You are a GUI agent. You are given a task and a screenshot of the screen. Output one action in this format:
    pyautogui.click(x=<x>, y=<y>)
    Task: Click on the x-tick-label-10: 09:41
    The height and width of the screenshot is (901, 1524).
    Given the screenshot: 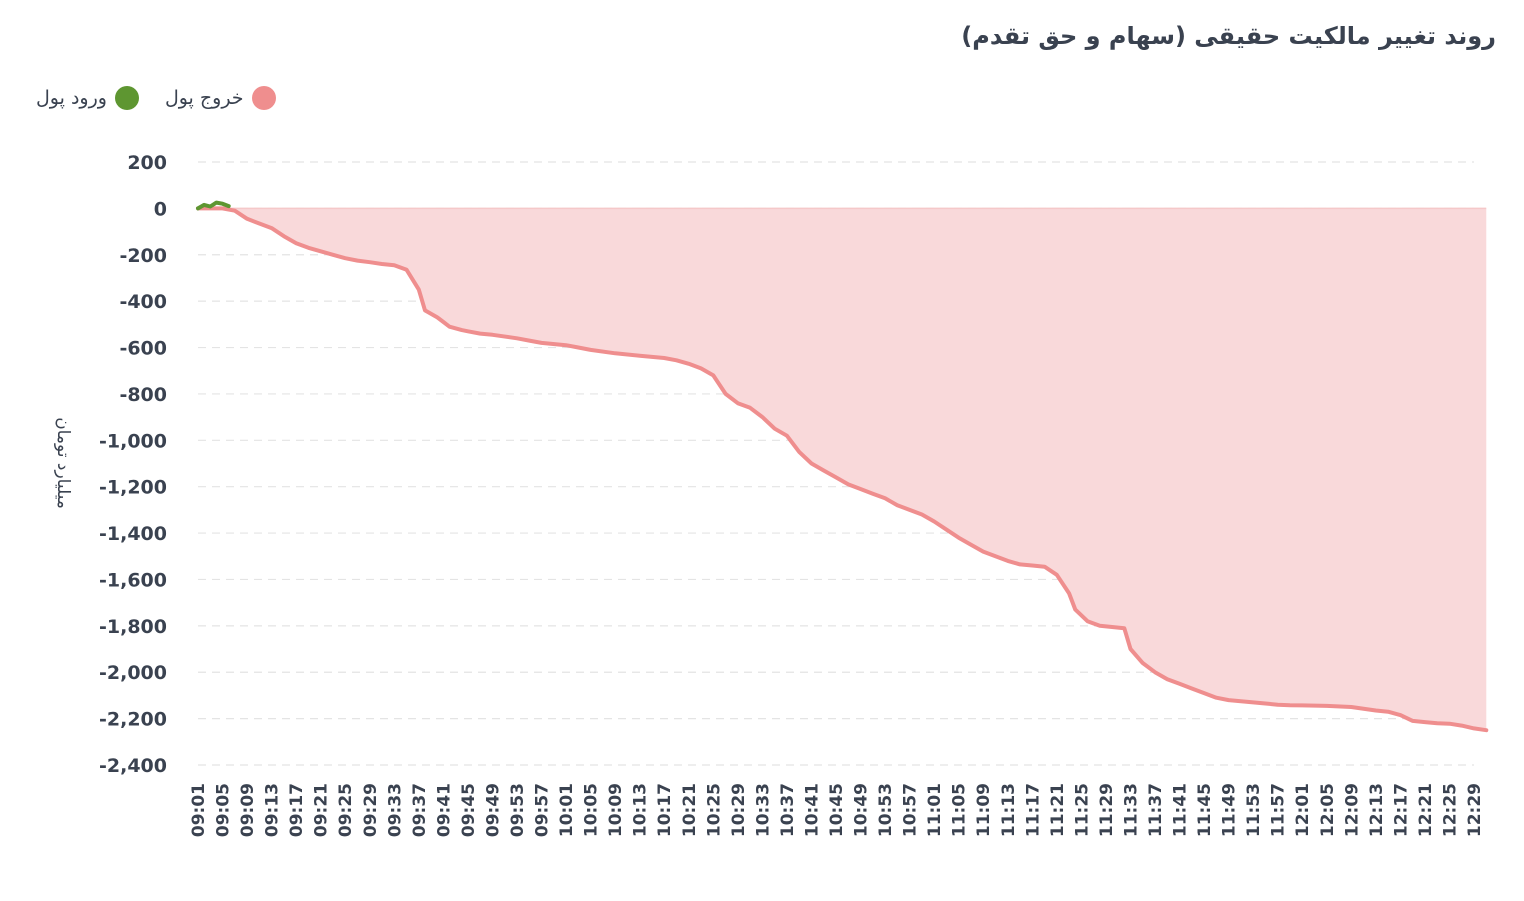 What is the action you would take?
    pyautogui.click(x=444, y=810)
    